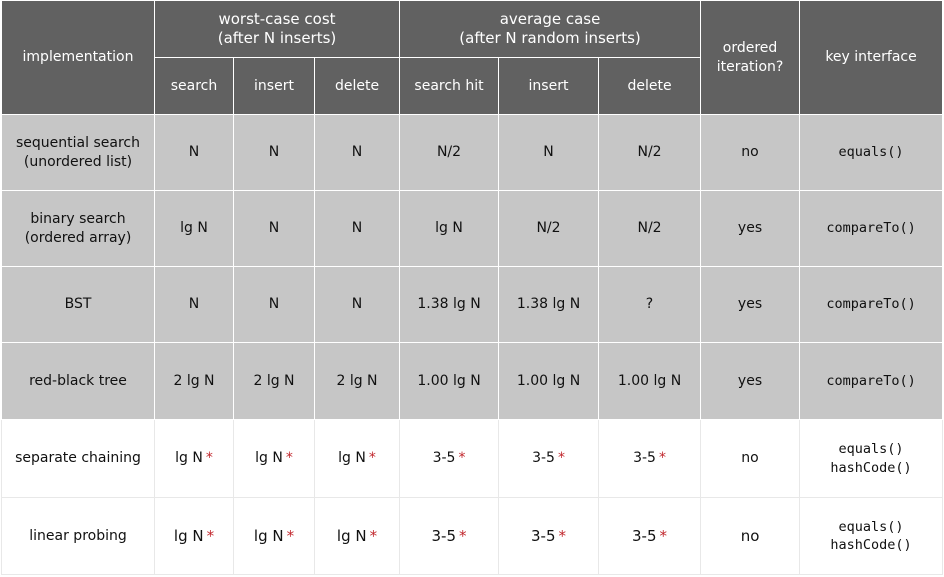  I want to click on avg-search-hit-value: 1.38 lg N, so click(449, 304).